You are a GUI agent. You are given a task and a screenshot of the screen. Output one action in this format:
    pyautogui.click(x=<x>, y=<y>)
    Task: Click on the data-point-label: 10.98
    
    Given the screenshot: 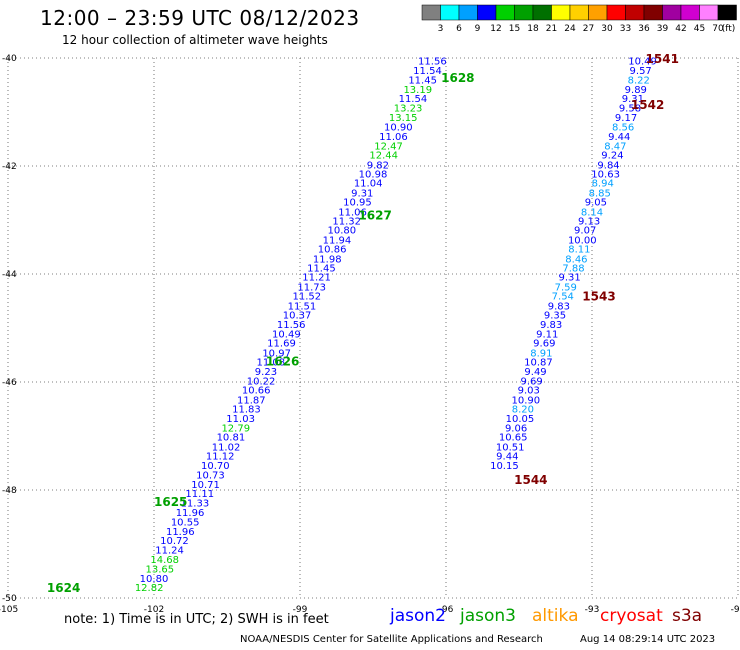 What is the action you would take?
    pyautogui.click(x=373, y=175)
    